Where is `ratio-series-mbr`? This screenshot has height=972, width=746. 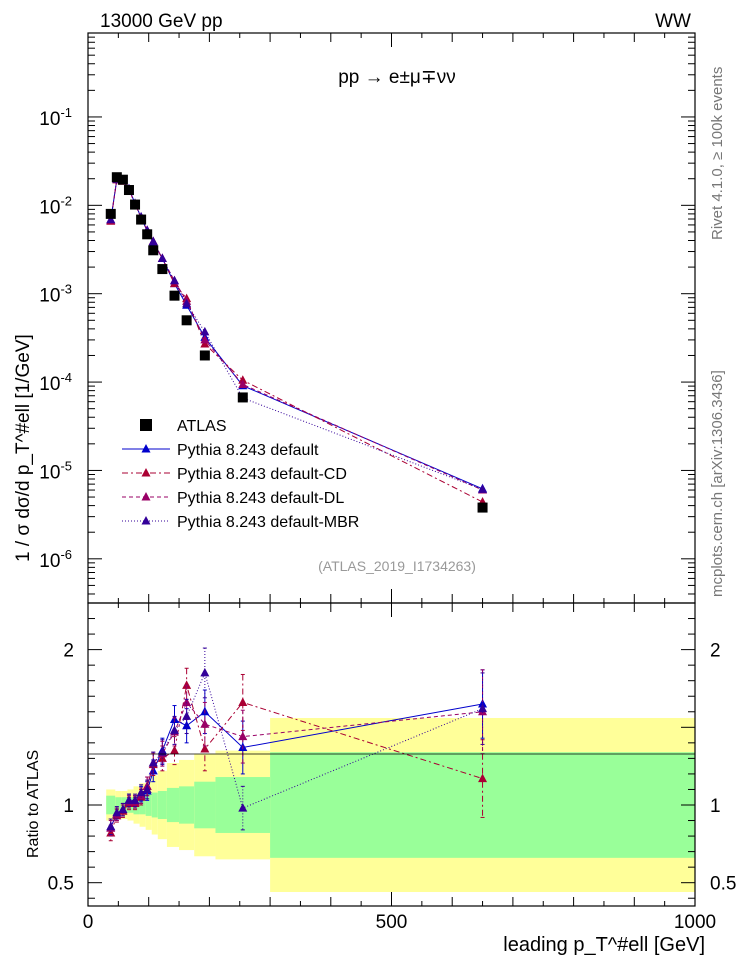
ratio-series-mbr is located at coordinates (297, 741).